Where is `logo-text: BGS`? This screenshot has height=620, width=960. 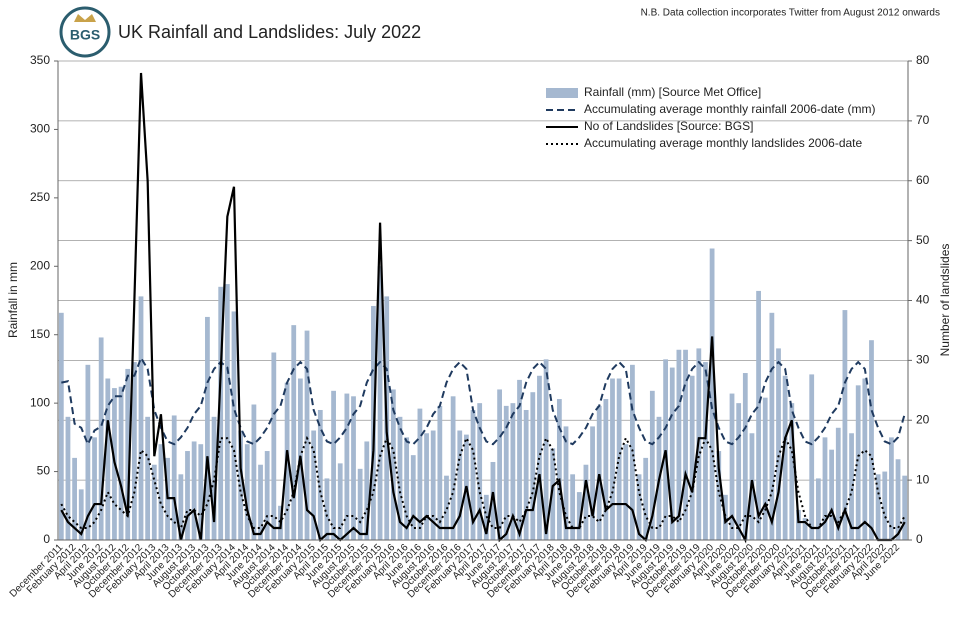 logo-text: BGS is located at coordinates (85, 35).